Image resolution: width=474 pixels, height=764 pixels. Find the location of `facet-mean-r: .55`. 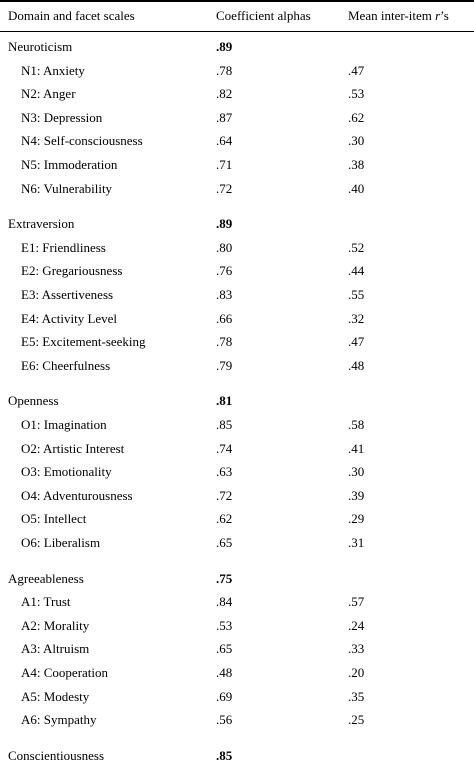

facet-mean-r: .55 is located at coordinates (356, 294).